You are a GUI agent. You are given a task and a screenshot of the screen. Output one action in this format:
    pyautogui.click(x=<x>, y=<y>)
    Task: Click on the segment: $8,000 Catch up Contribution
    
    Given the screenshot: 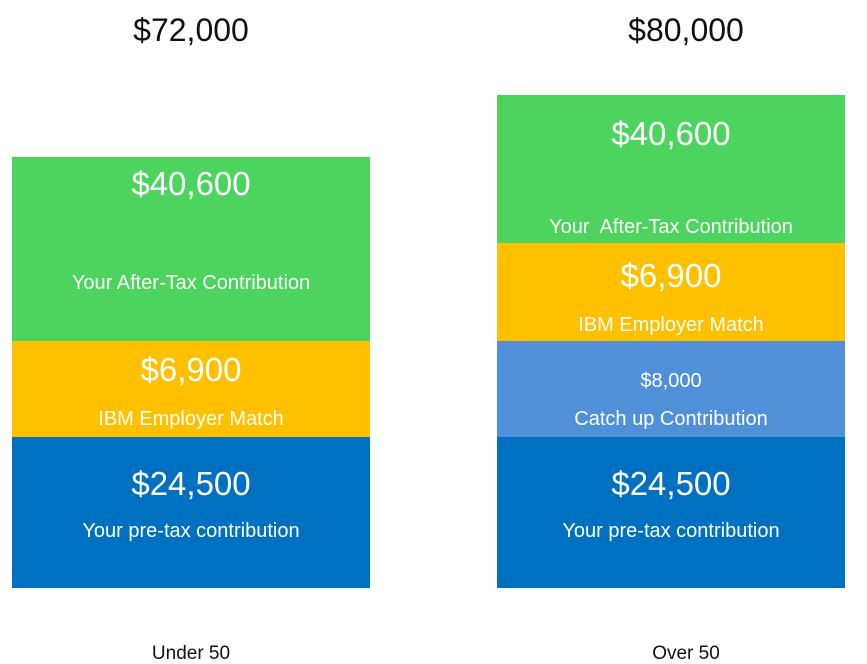 What is the action you would take?
    pyautogui.click(x=671, y=389)
    